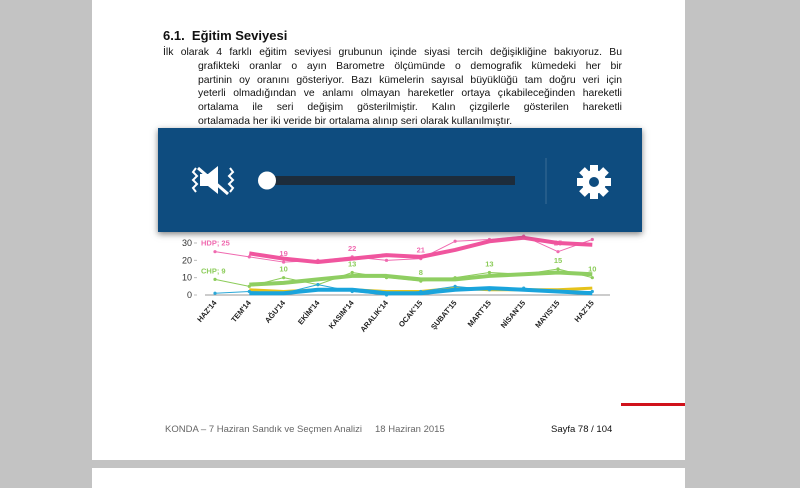 The height and width of the screenshot is (488, 800). Describe the element at coordinates (187, 278) in the screenshot. I see `y-tick-label: 10` at that location.